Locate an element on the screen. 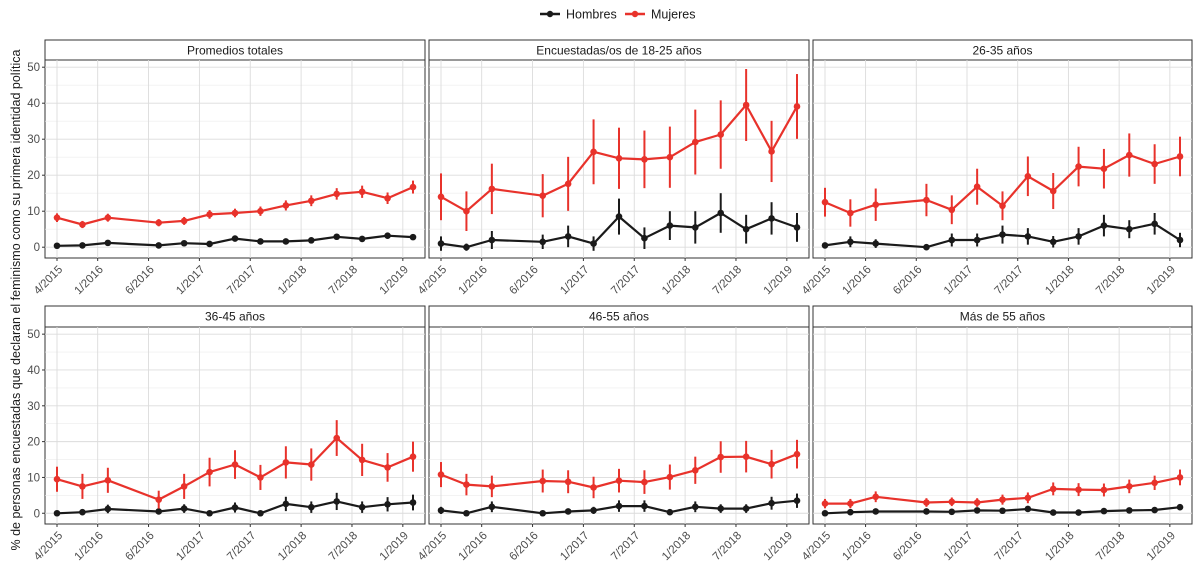  panel-title: Encuestadas/os de 18-25 años is located at coordinates (618, 51).